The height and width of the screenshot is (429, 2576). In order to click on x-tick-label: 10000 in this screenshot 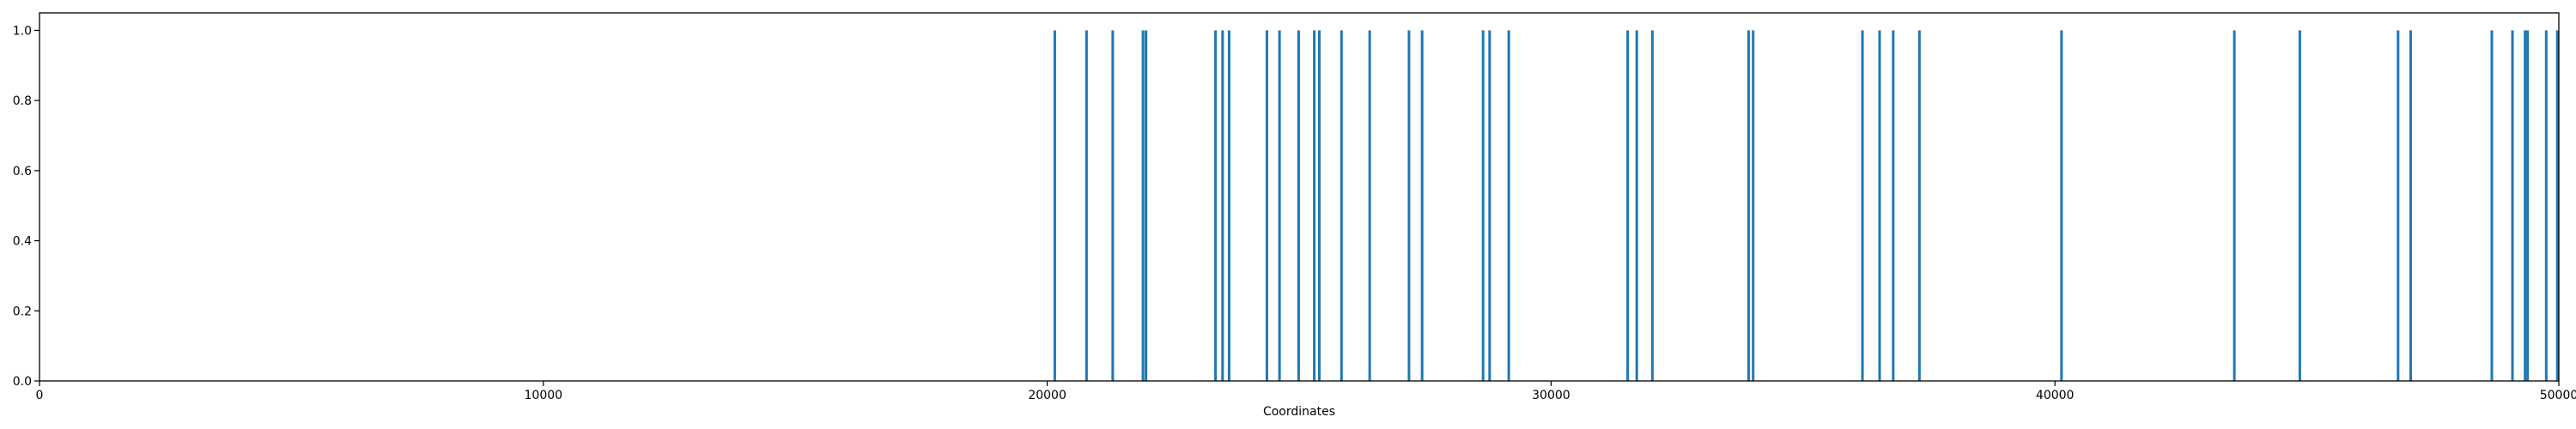, I will do `click(544, 395)`.